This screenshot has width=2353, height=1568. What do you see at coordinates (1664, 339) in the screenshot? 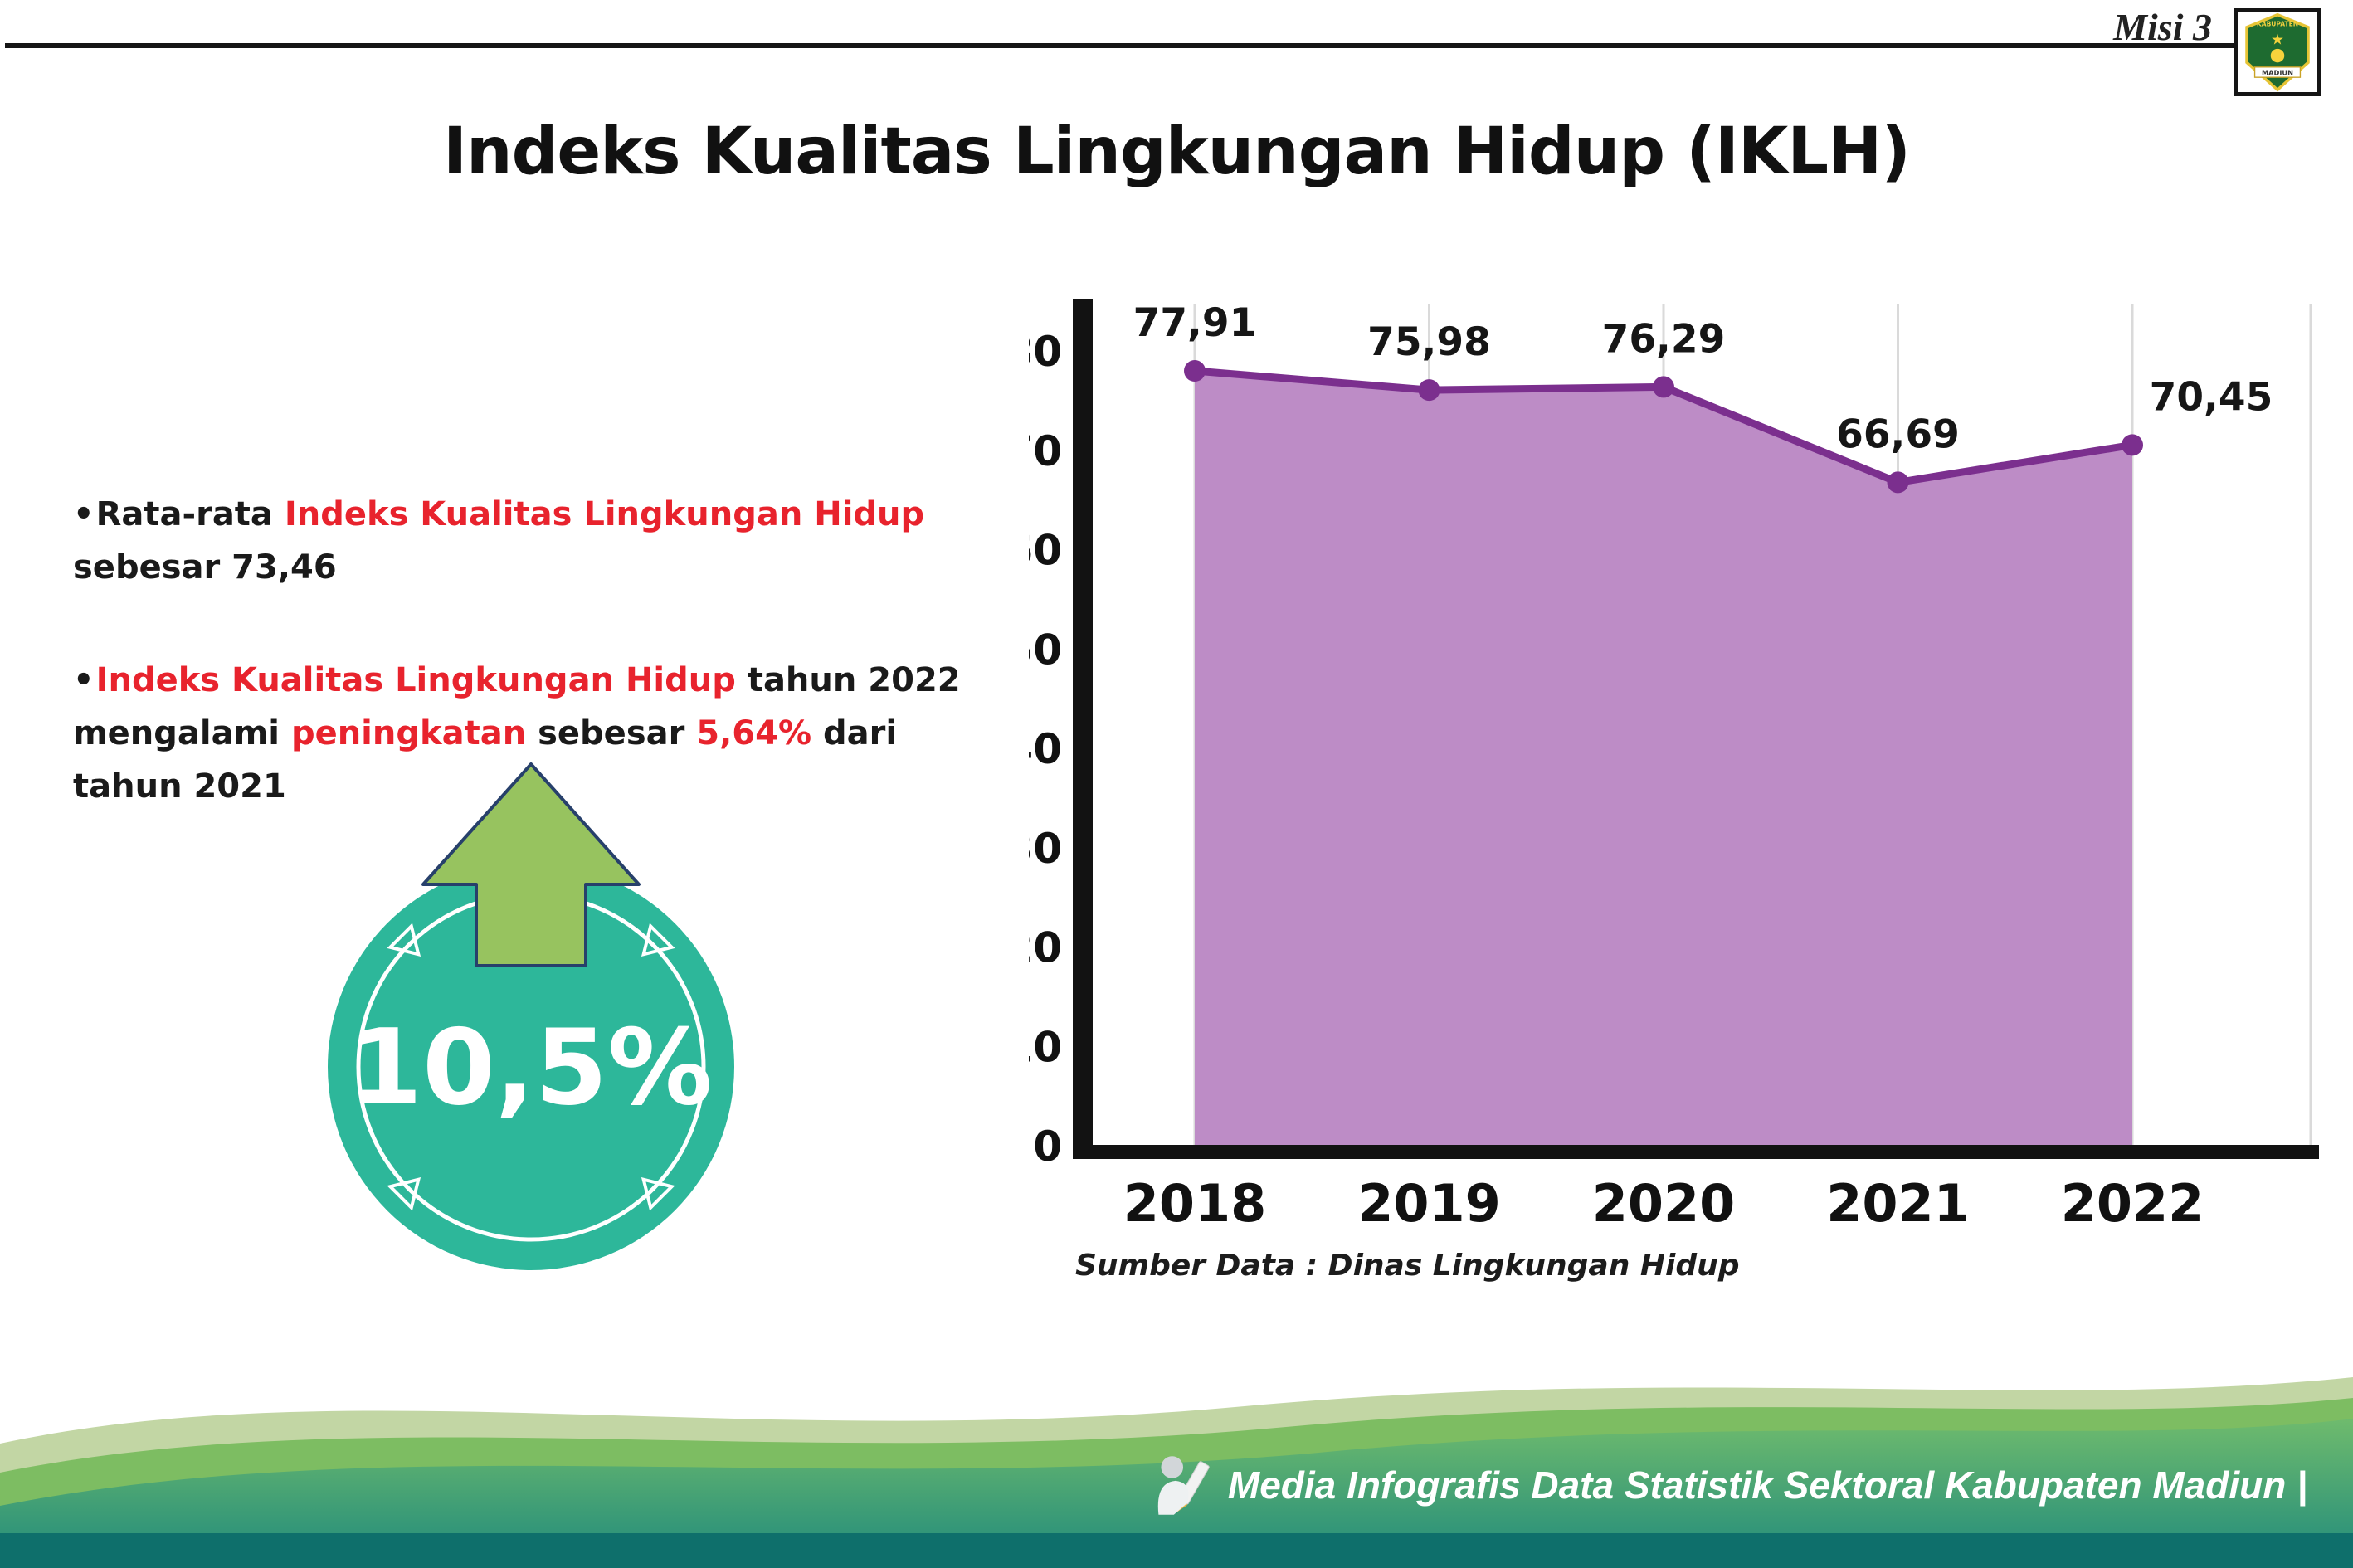
I see `value-label: 76,29` at bounding box center [1664, 339].